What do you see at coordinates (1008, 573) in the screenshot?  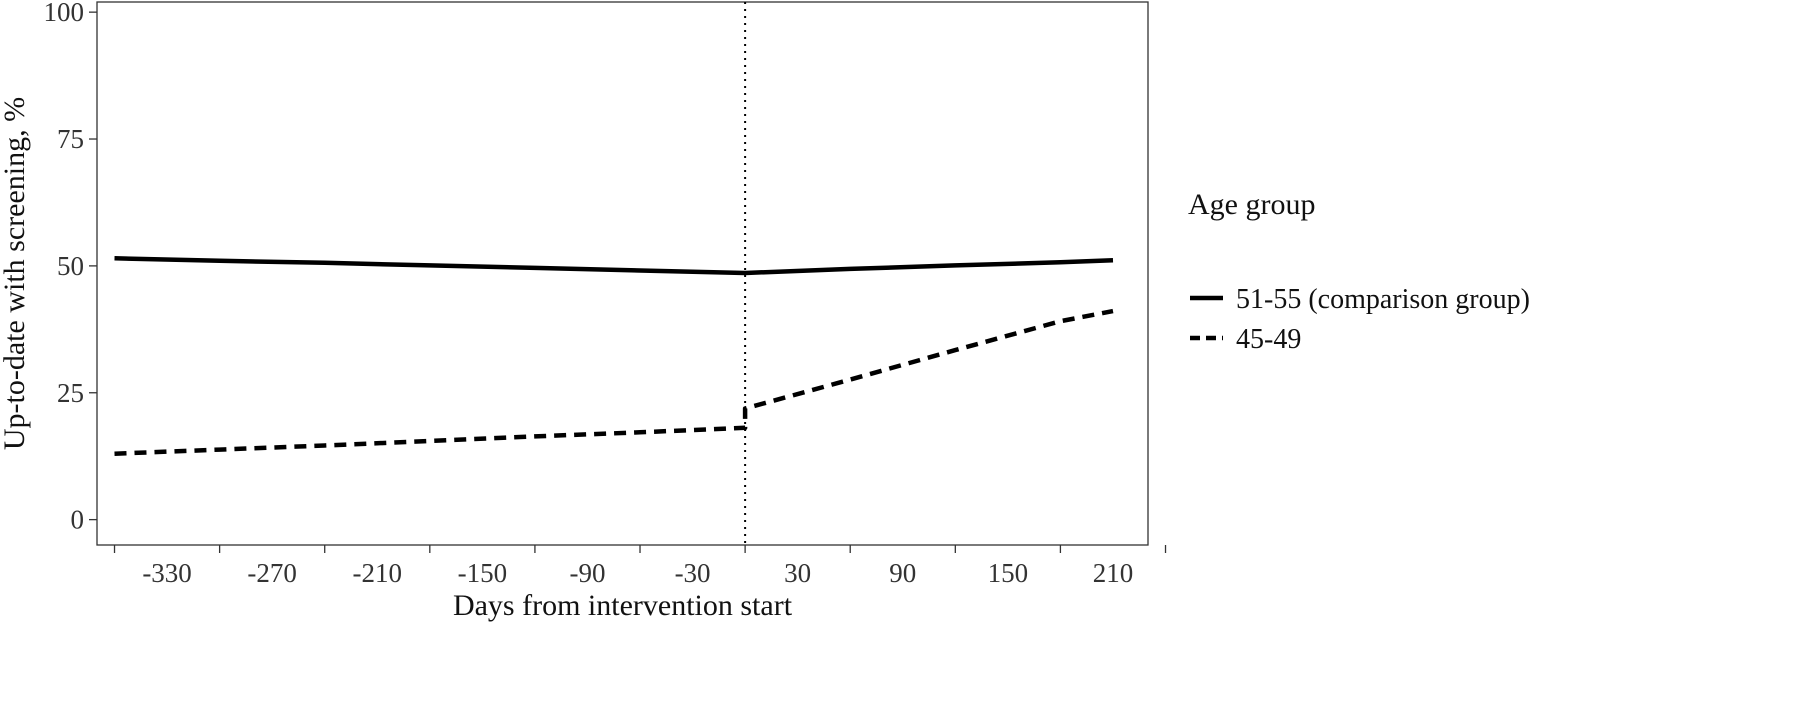 I see `x-tick-label: 150` at bounding box center [1008, 573].